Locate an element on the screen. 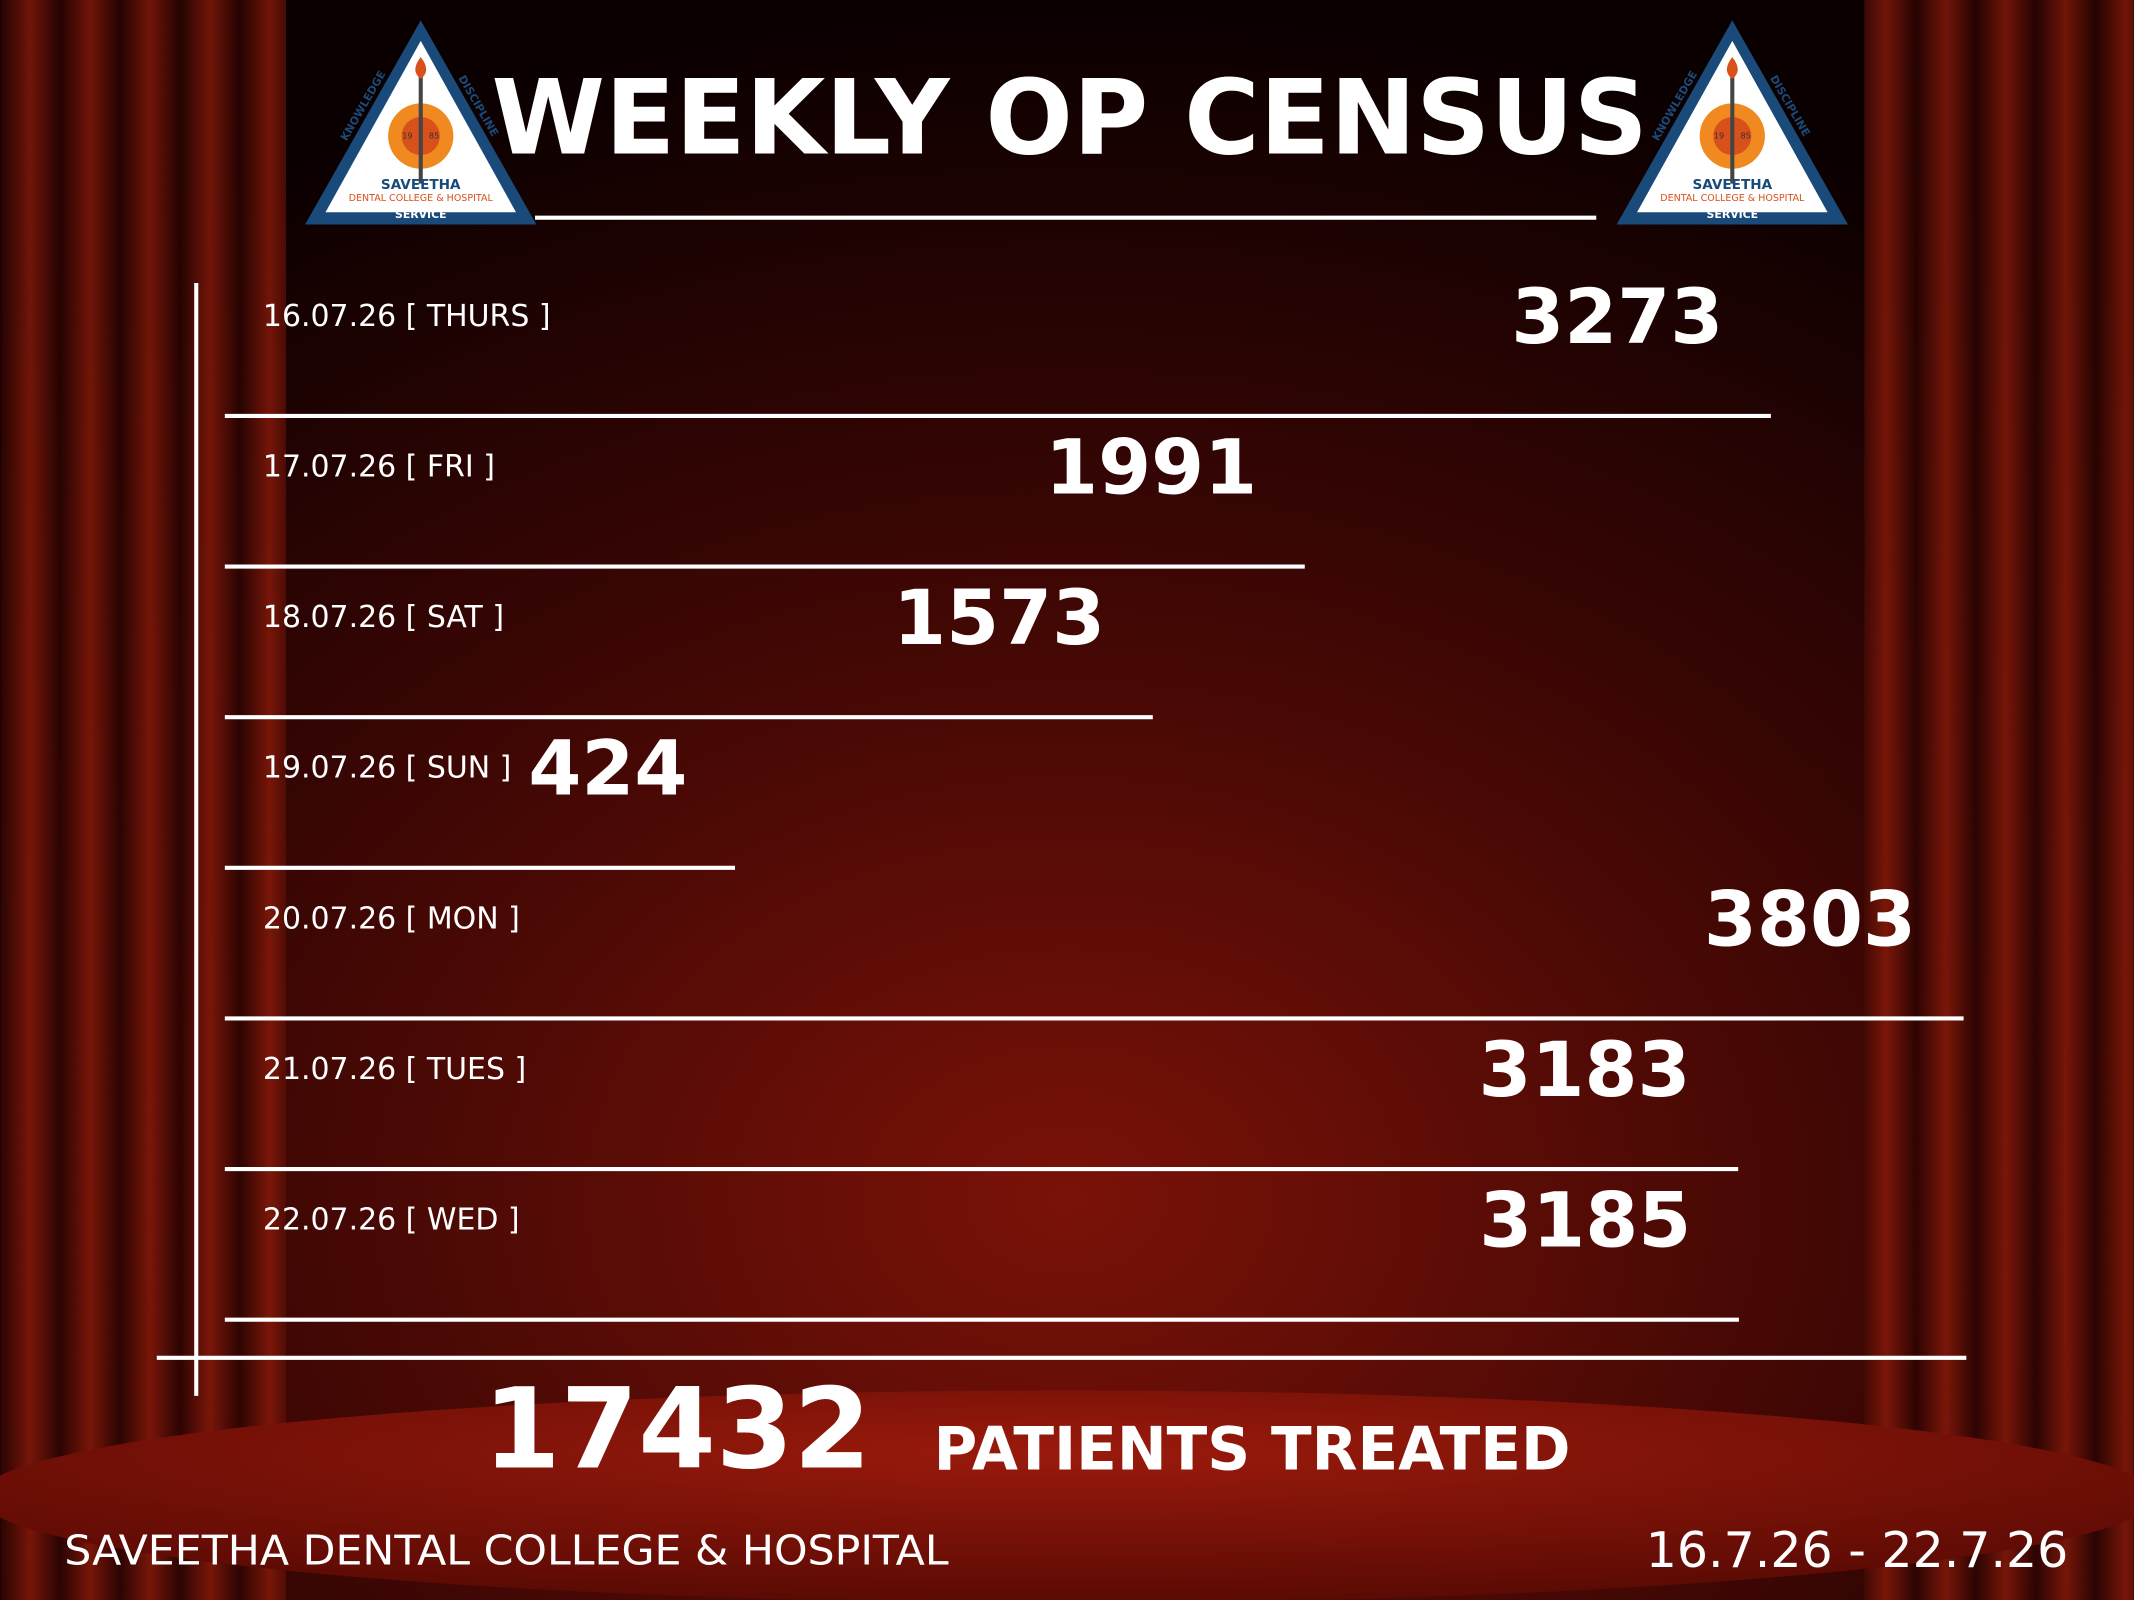 This screenshot has width=2134, height=1600. stage is located at coordinates (1067, 1495).